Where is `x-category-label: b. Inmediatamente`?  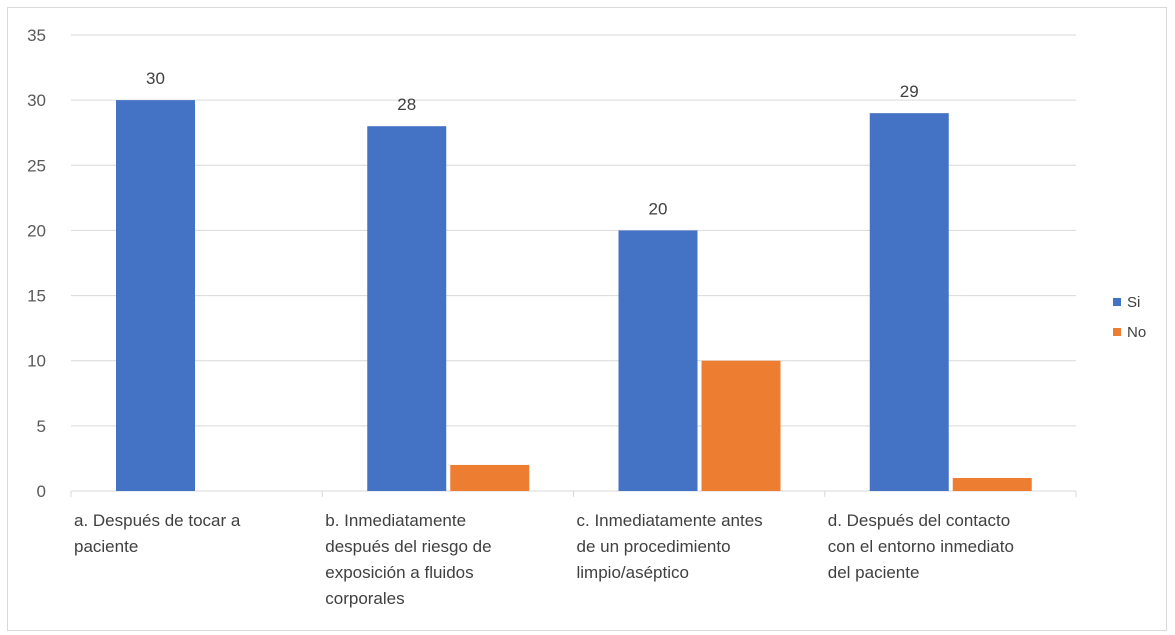 x-category-label: b. Inmediatamente is located at coordinates (395, 520).